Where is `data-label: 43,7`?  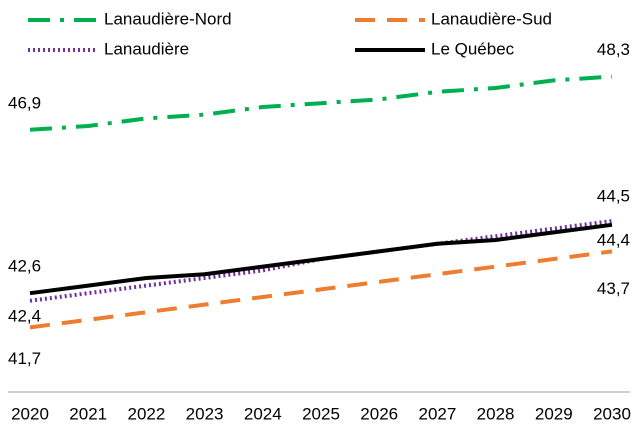
data-label: 43,7 is located at coordinates (613, 288).